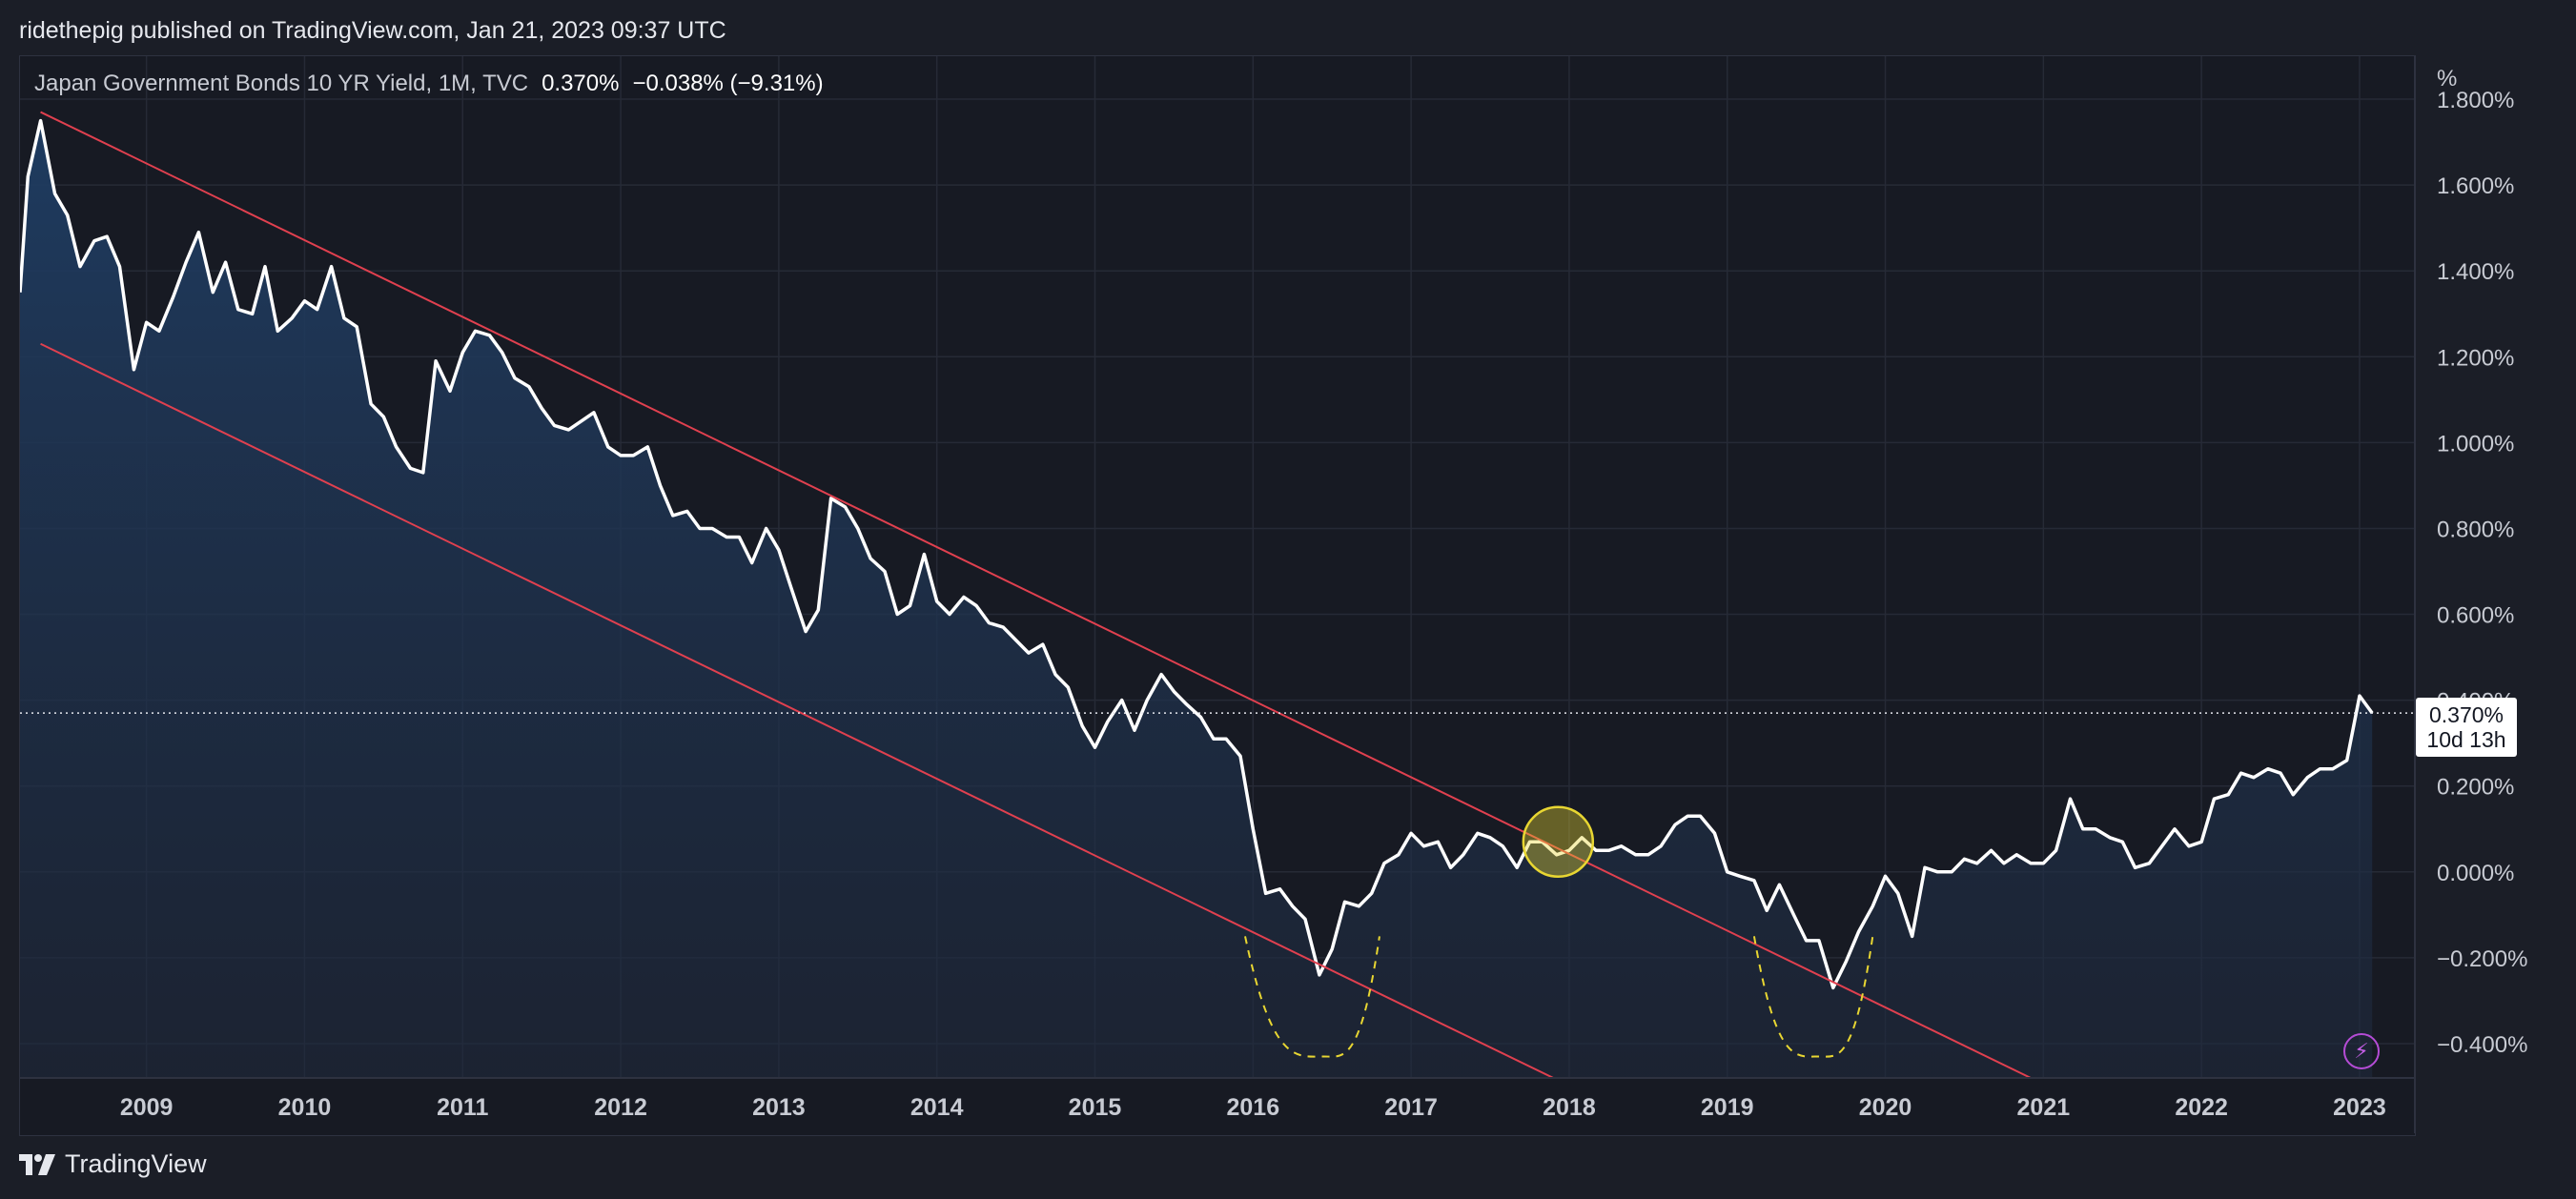 Image resolution: width=2576 pixels, height=1199 pixels. Describe the element at coordinates (462, 1107) in the screenshot. I see `x-tick-label: 2011` at that location.